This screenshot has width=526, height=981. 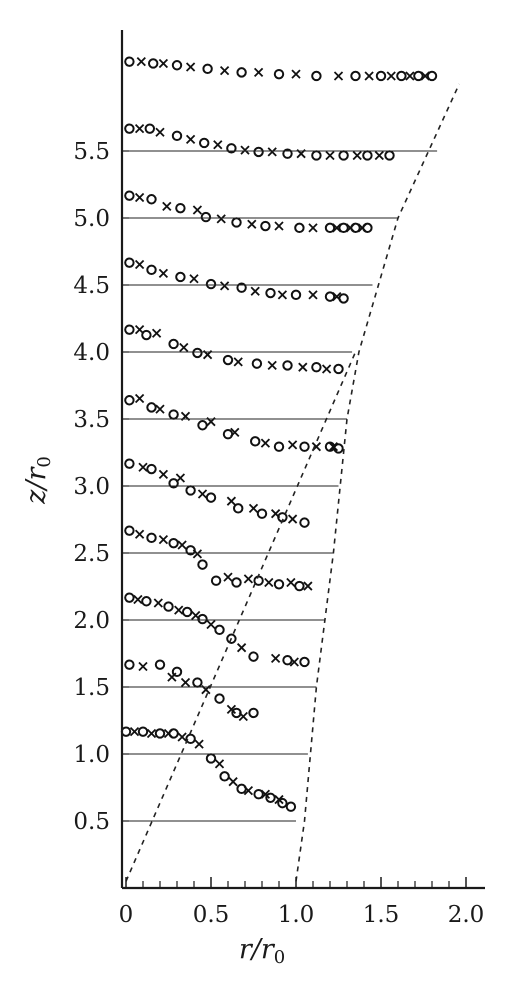 What do you see at coordinates (126, 915) in the screenshot?
I see `x-tick-label: 0` at bounding box center [126, 915].